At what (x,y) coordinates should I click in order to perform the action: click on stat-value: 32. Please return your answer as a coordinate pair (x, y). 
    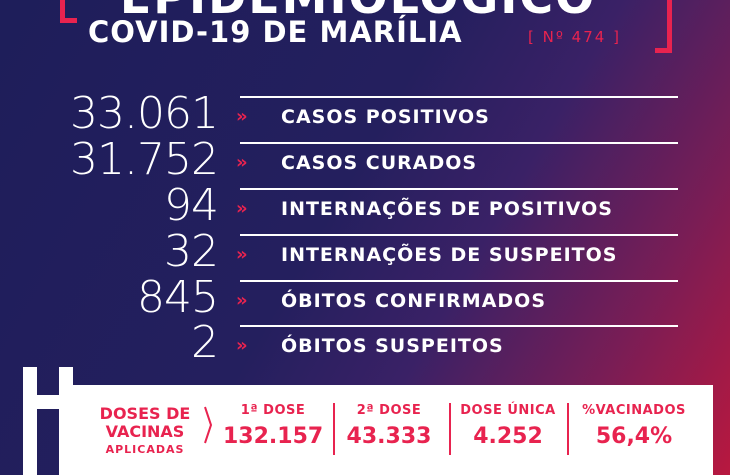
    Looking at the image, I should click on (191, 251).